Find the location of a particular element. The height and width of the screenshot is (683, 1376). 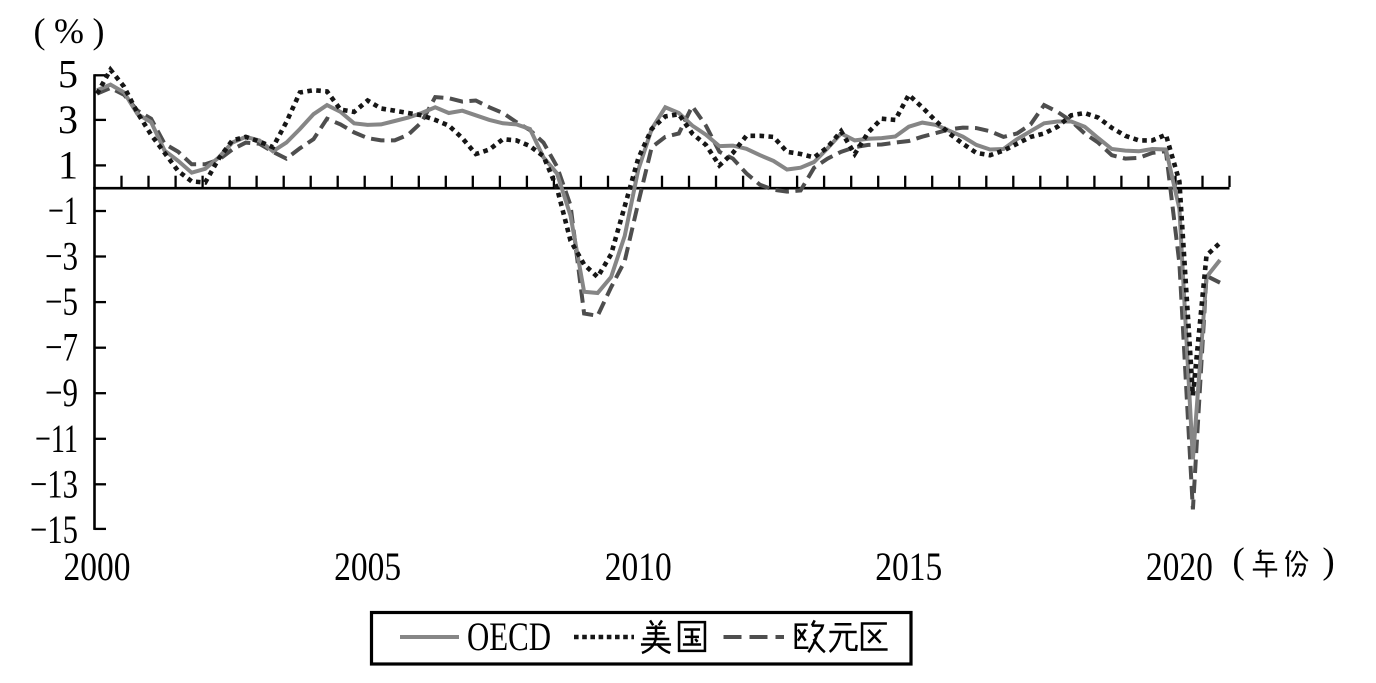

svg-text: OECD is located at coordinates (509, 636).